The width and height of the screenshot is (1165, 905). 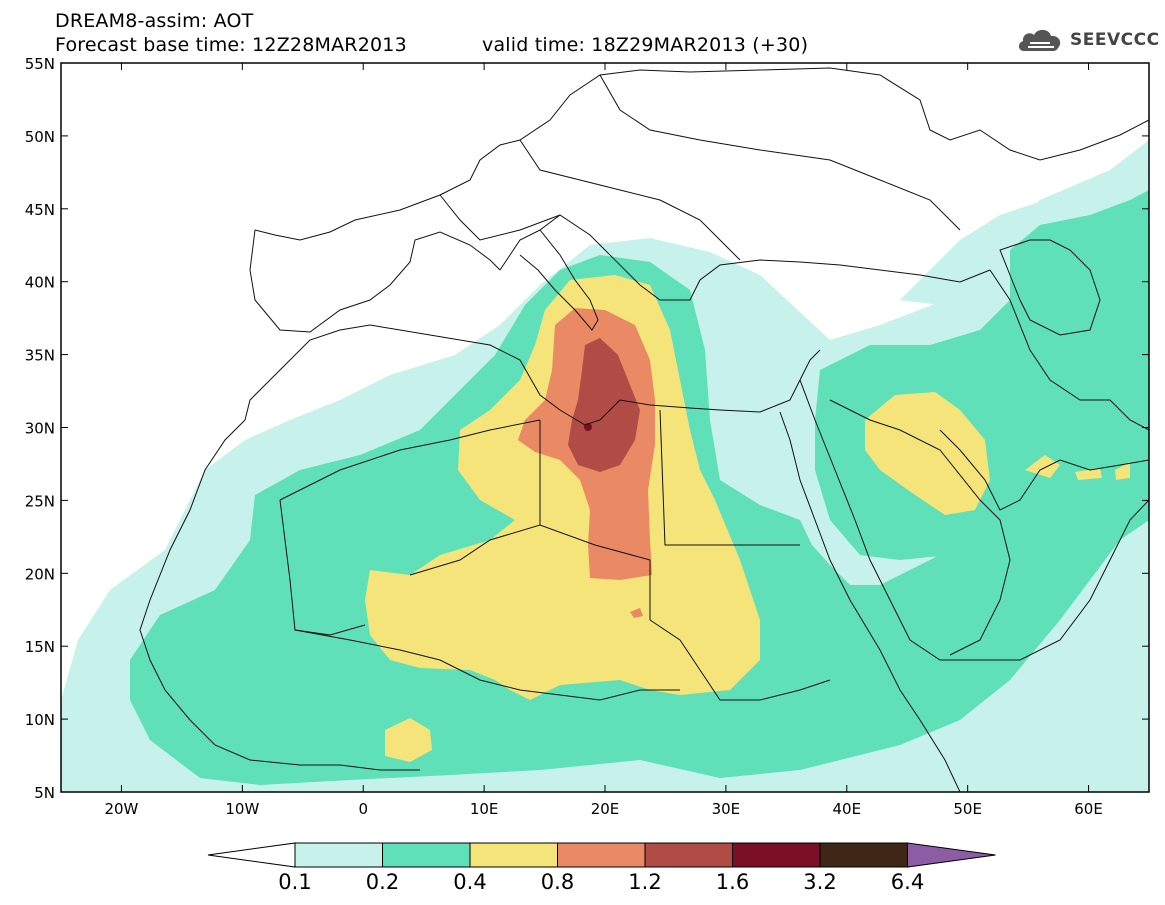 What do you see at coordinates (40, 356) in the screenshot?
I see `lat-label: 35N` at bounding box center [40, 356].